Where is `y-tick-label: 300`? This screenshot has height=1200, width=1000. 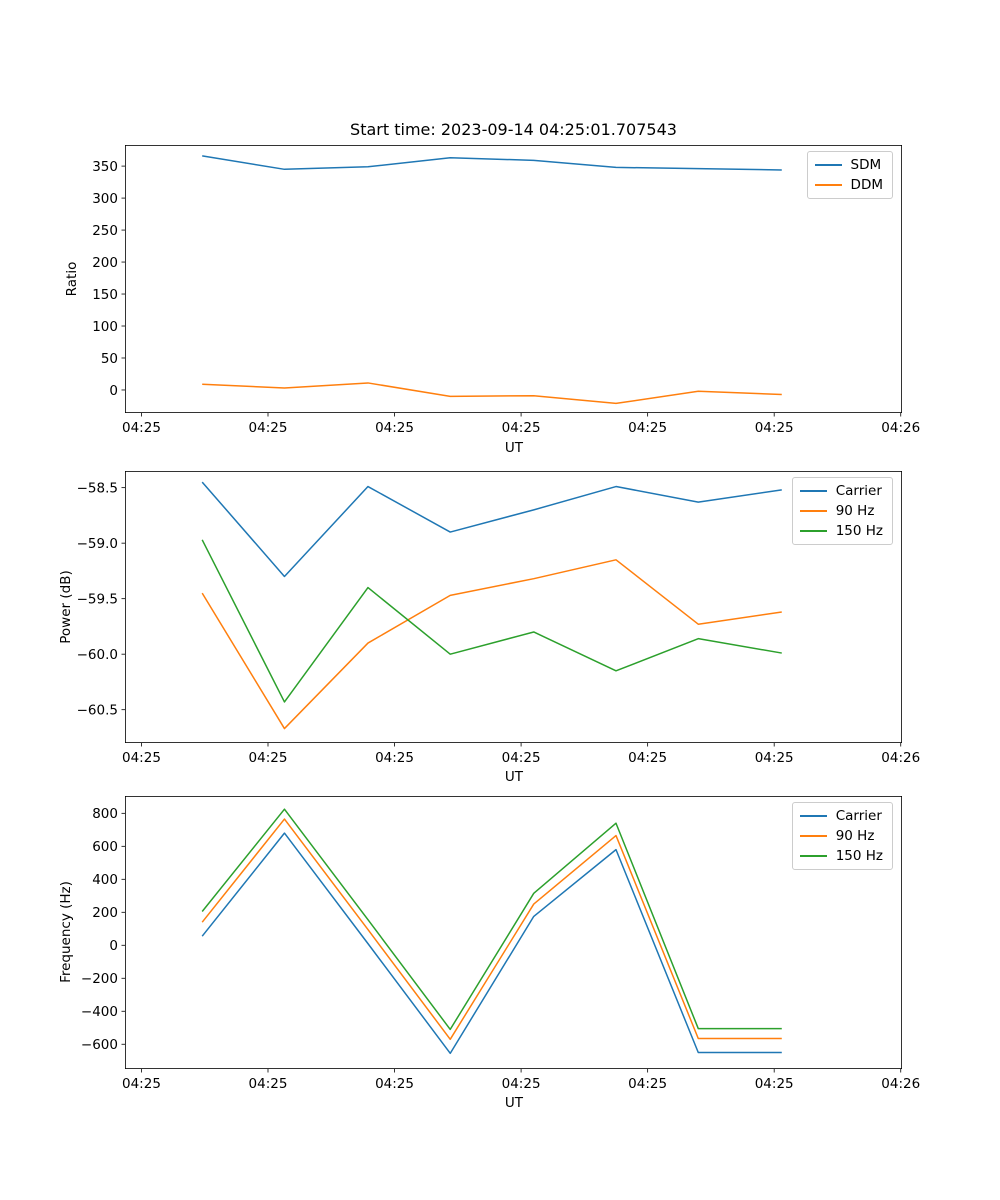 y-tick-label: 300 is located at coordinates (105, 199).